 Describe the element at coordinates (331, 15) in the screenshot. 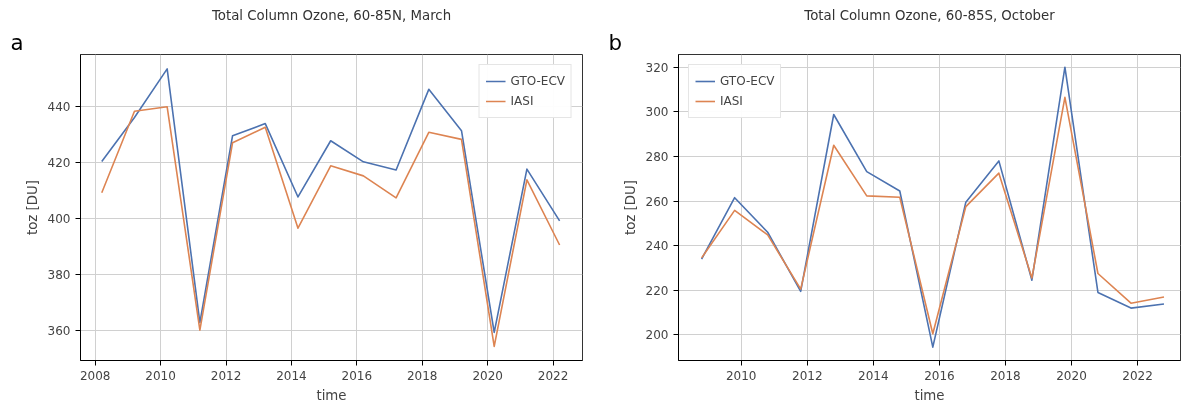

I see `chart-title: Total Column Ozone, 60-85N, March` at that location.